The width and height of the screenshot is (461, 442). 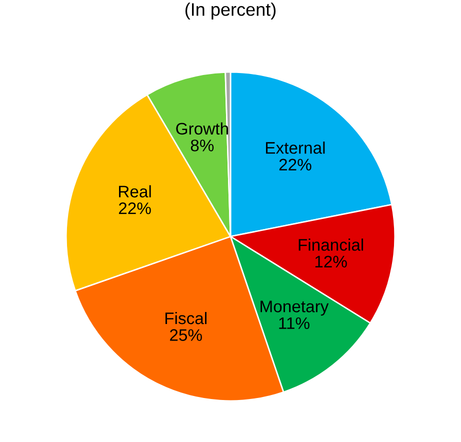 I want to click on slice-label: Fiscal, so click(x=186, y=318).